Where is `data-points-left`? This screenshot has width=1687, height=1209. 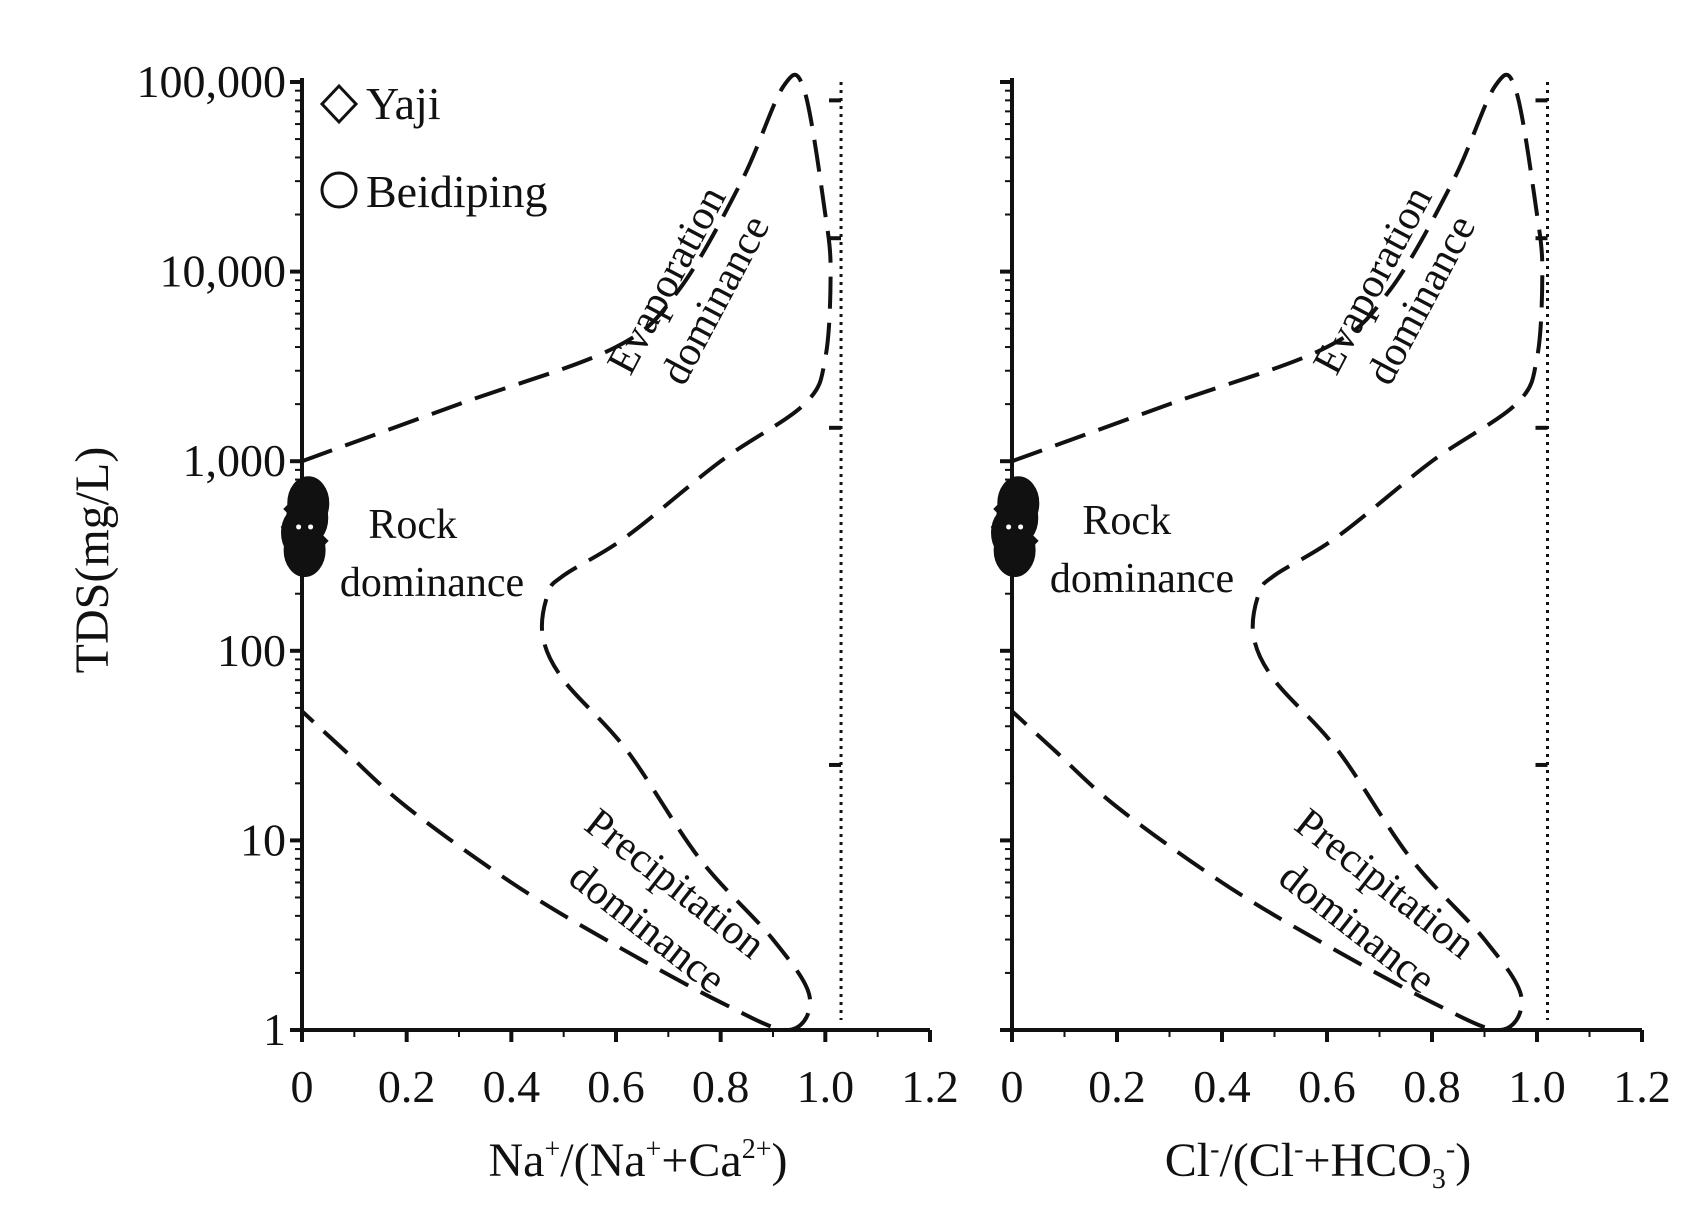 data-points-left is located at coordinates (305, 527).